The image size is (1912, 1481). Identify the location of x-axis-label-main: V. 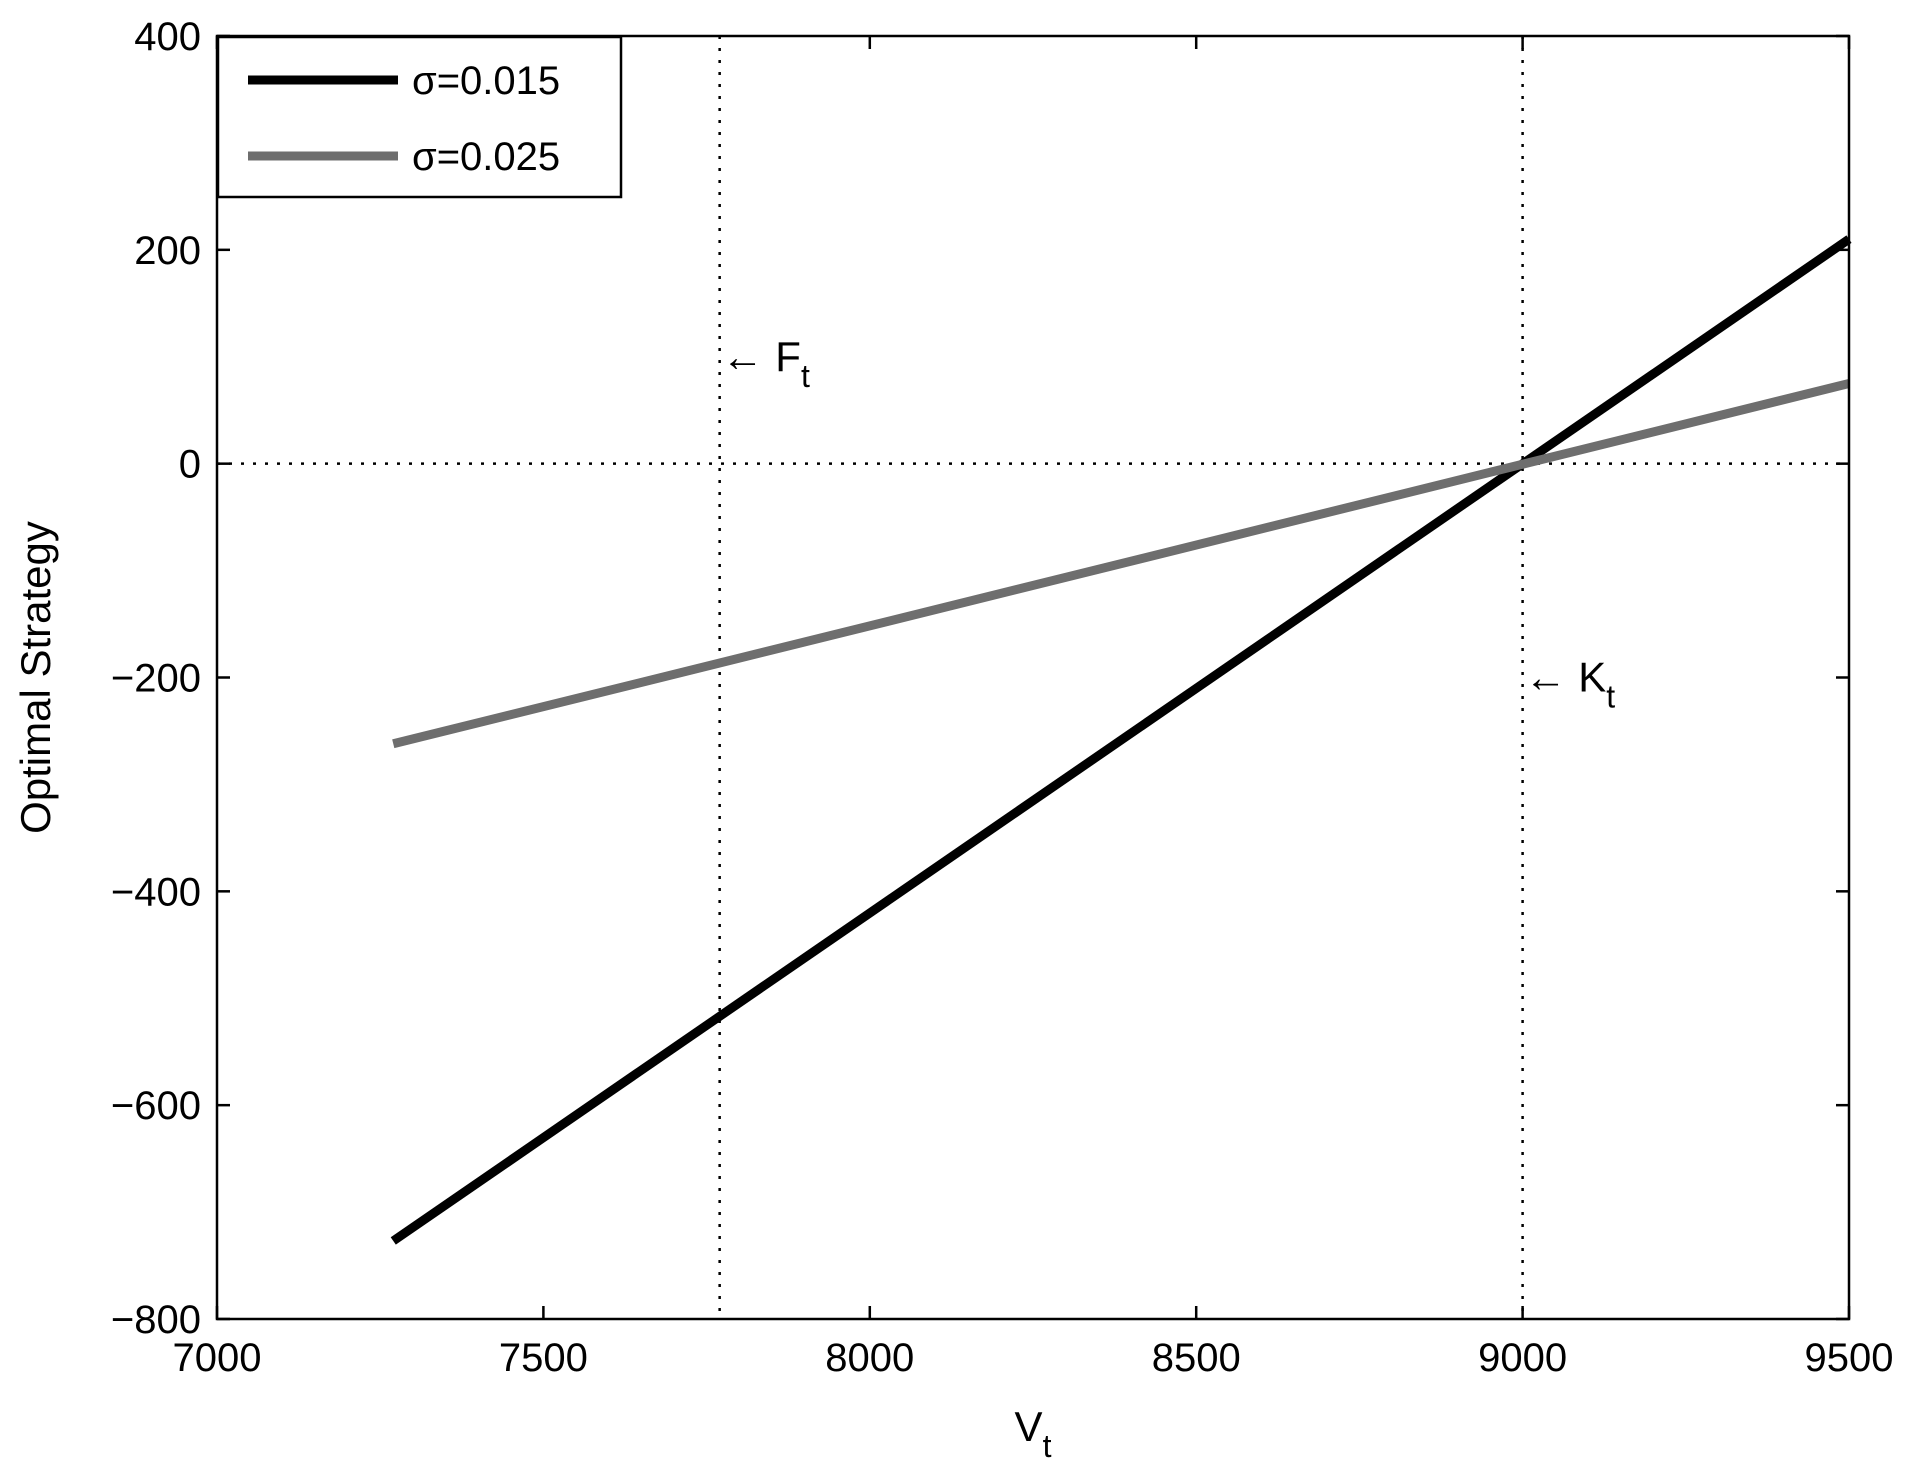
(1029, 1426).